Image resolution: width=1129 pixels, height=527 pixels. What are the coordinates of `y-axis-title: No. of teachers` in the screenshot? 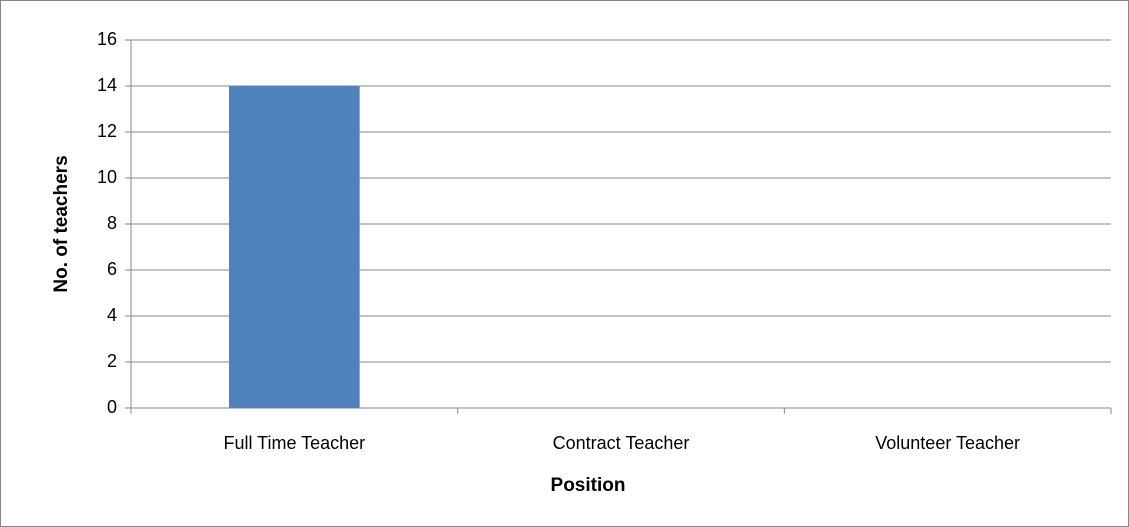 It's located at (61, 223).